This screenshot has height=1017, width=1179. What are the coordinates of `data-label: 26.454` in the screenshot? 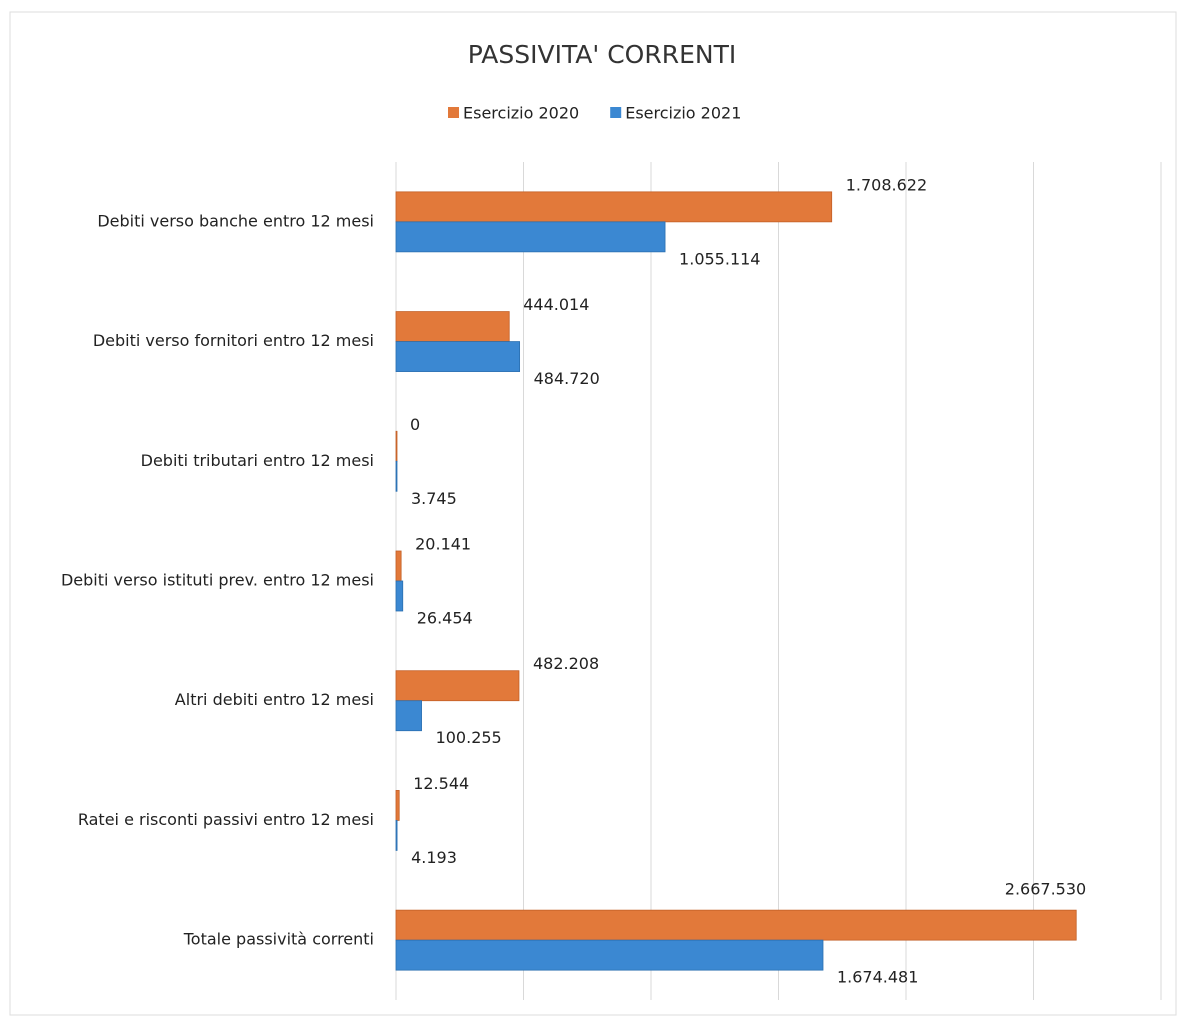 It's located at (445, 618).